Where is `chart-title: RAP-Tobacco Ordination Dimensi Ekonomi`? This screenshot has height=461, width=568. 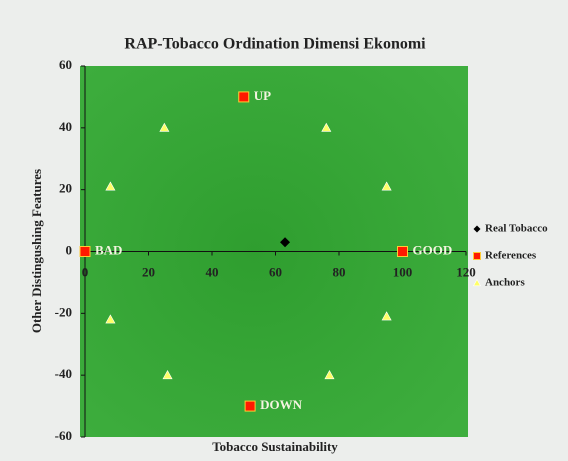 chart-title: RAP-Tobacco Ordination Dimensi Ekonomi is located at coordinates (275, 44).